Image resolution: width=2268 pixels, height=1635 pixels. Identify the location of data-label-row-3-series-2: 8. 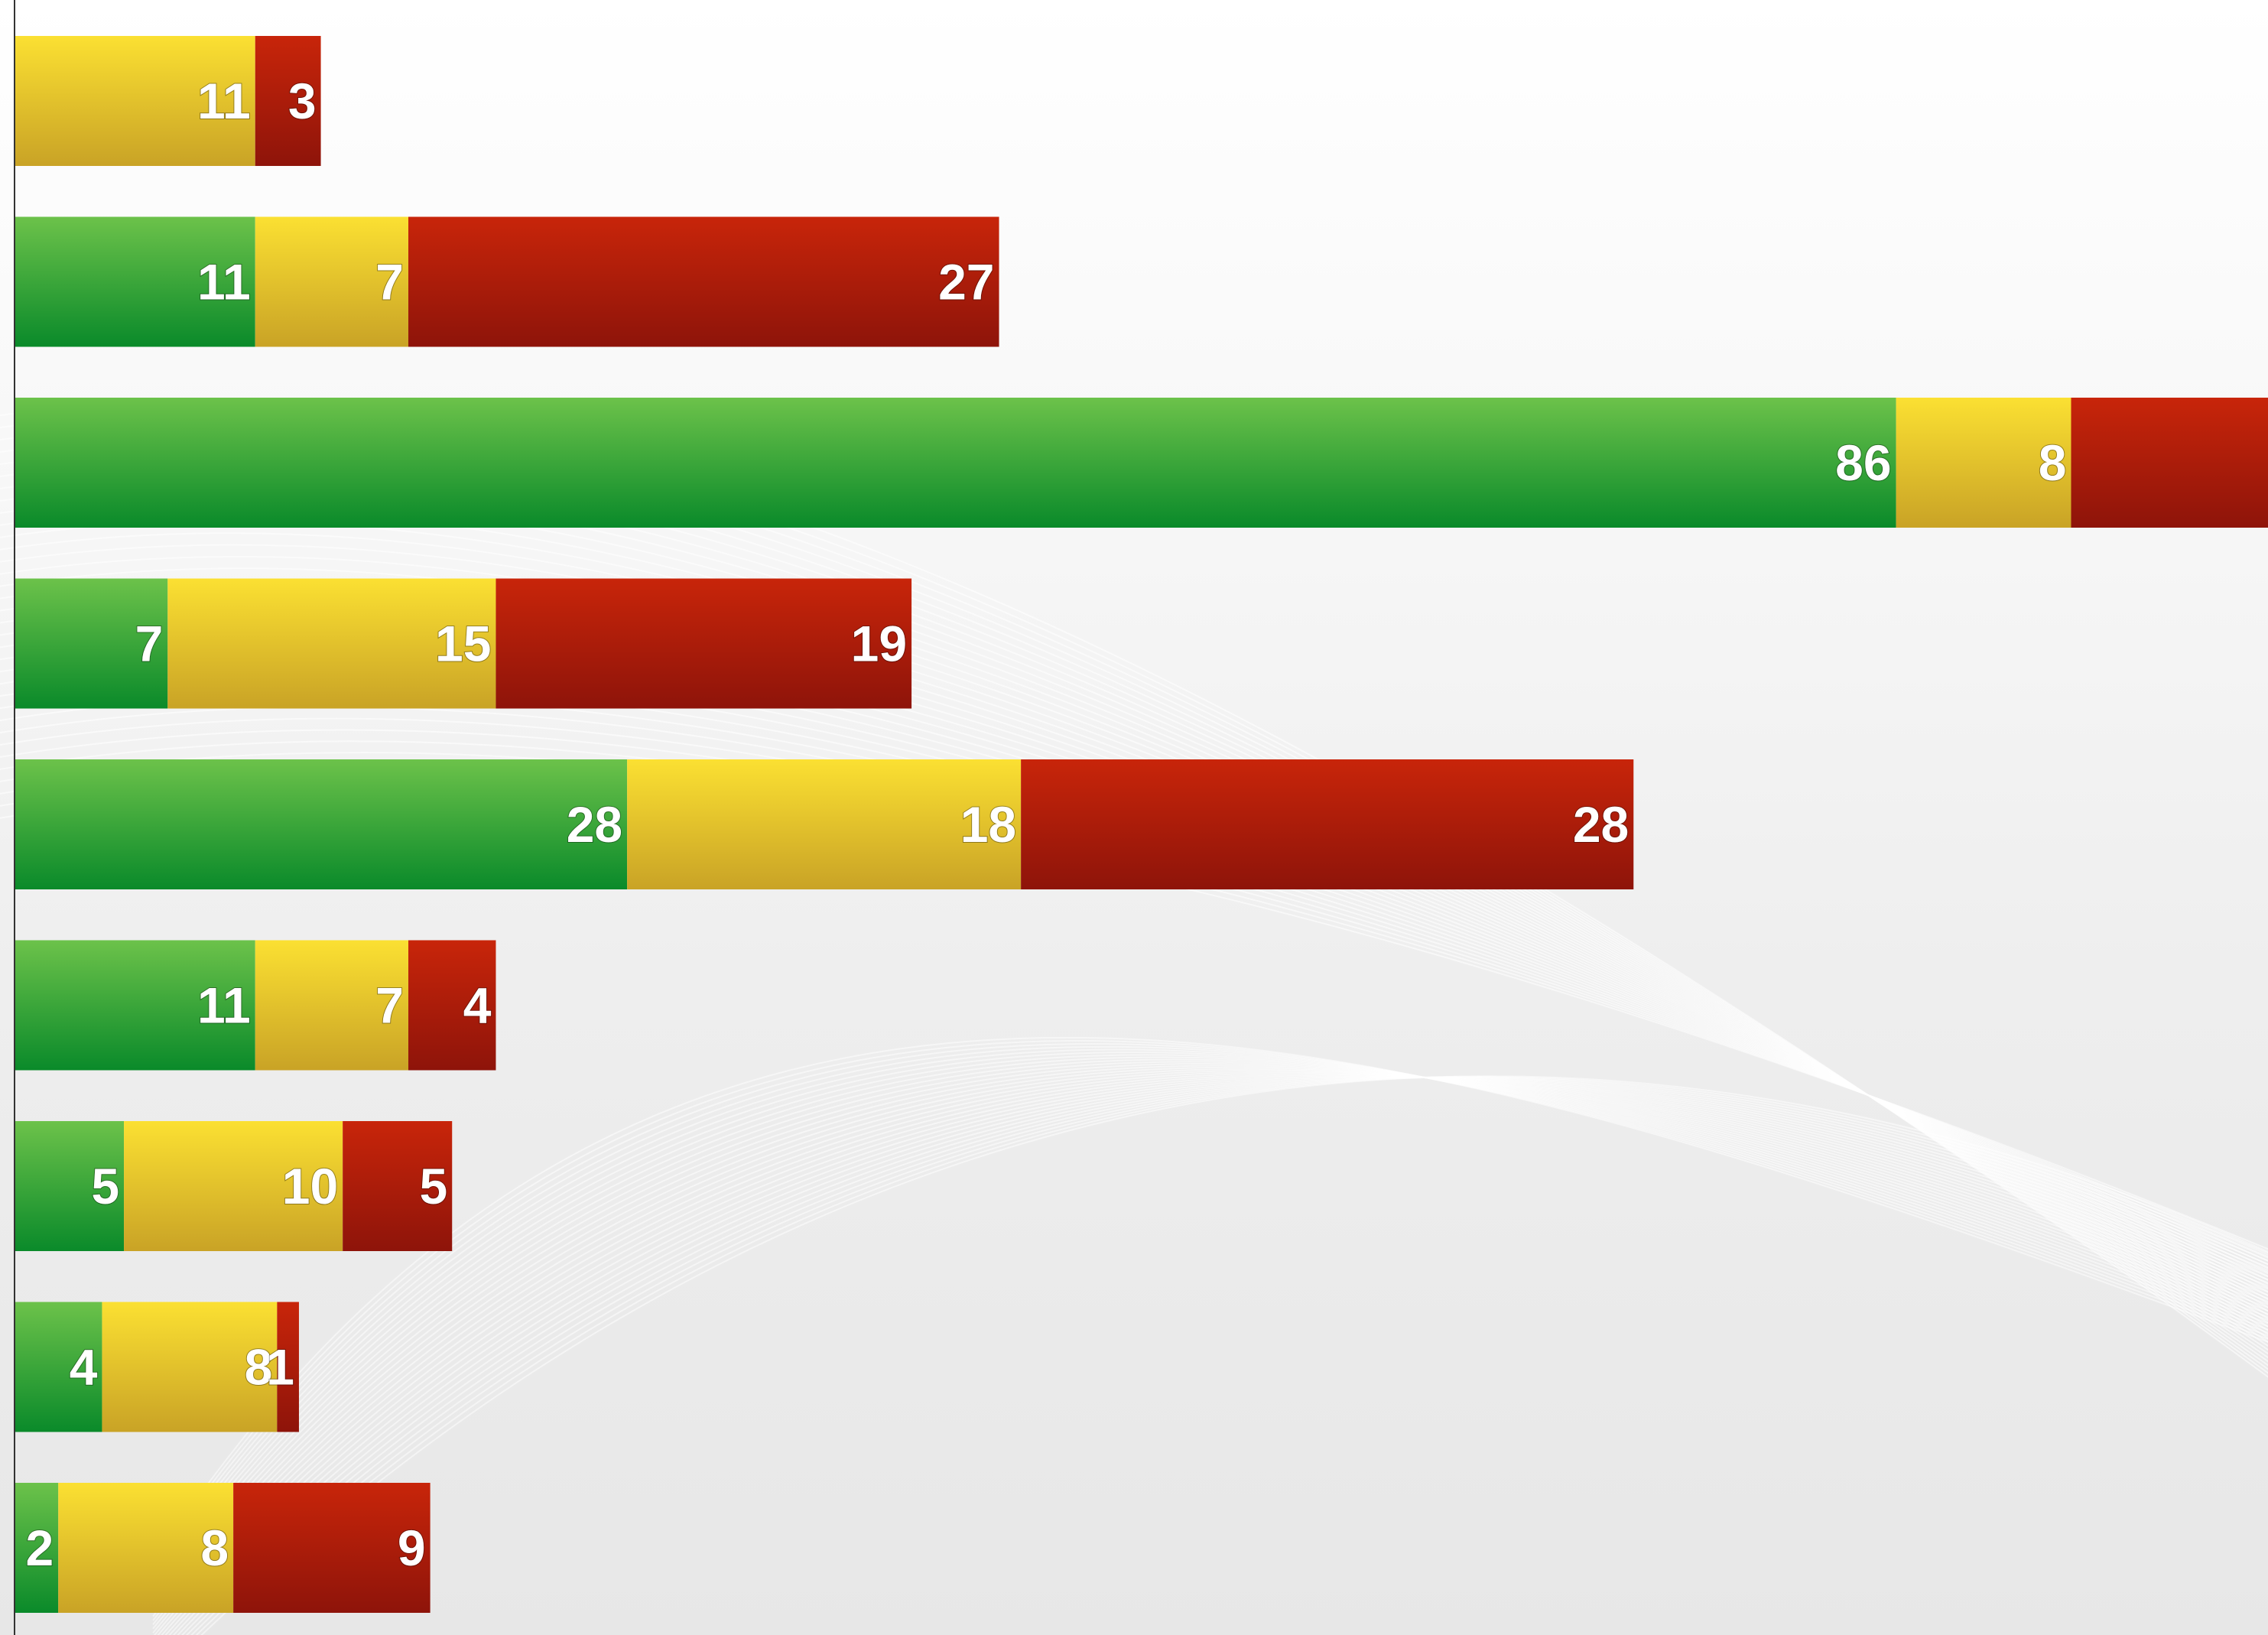
(2053, 463).